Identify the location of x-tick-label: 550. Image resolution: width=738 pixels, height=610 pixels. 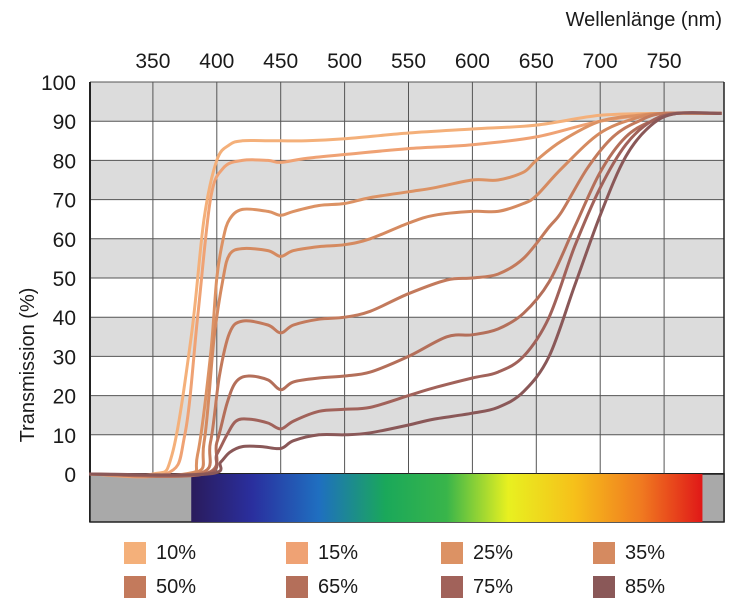
(408, 61).